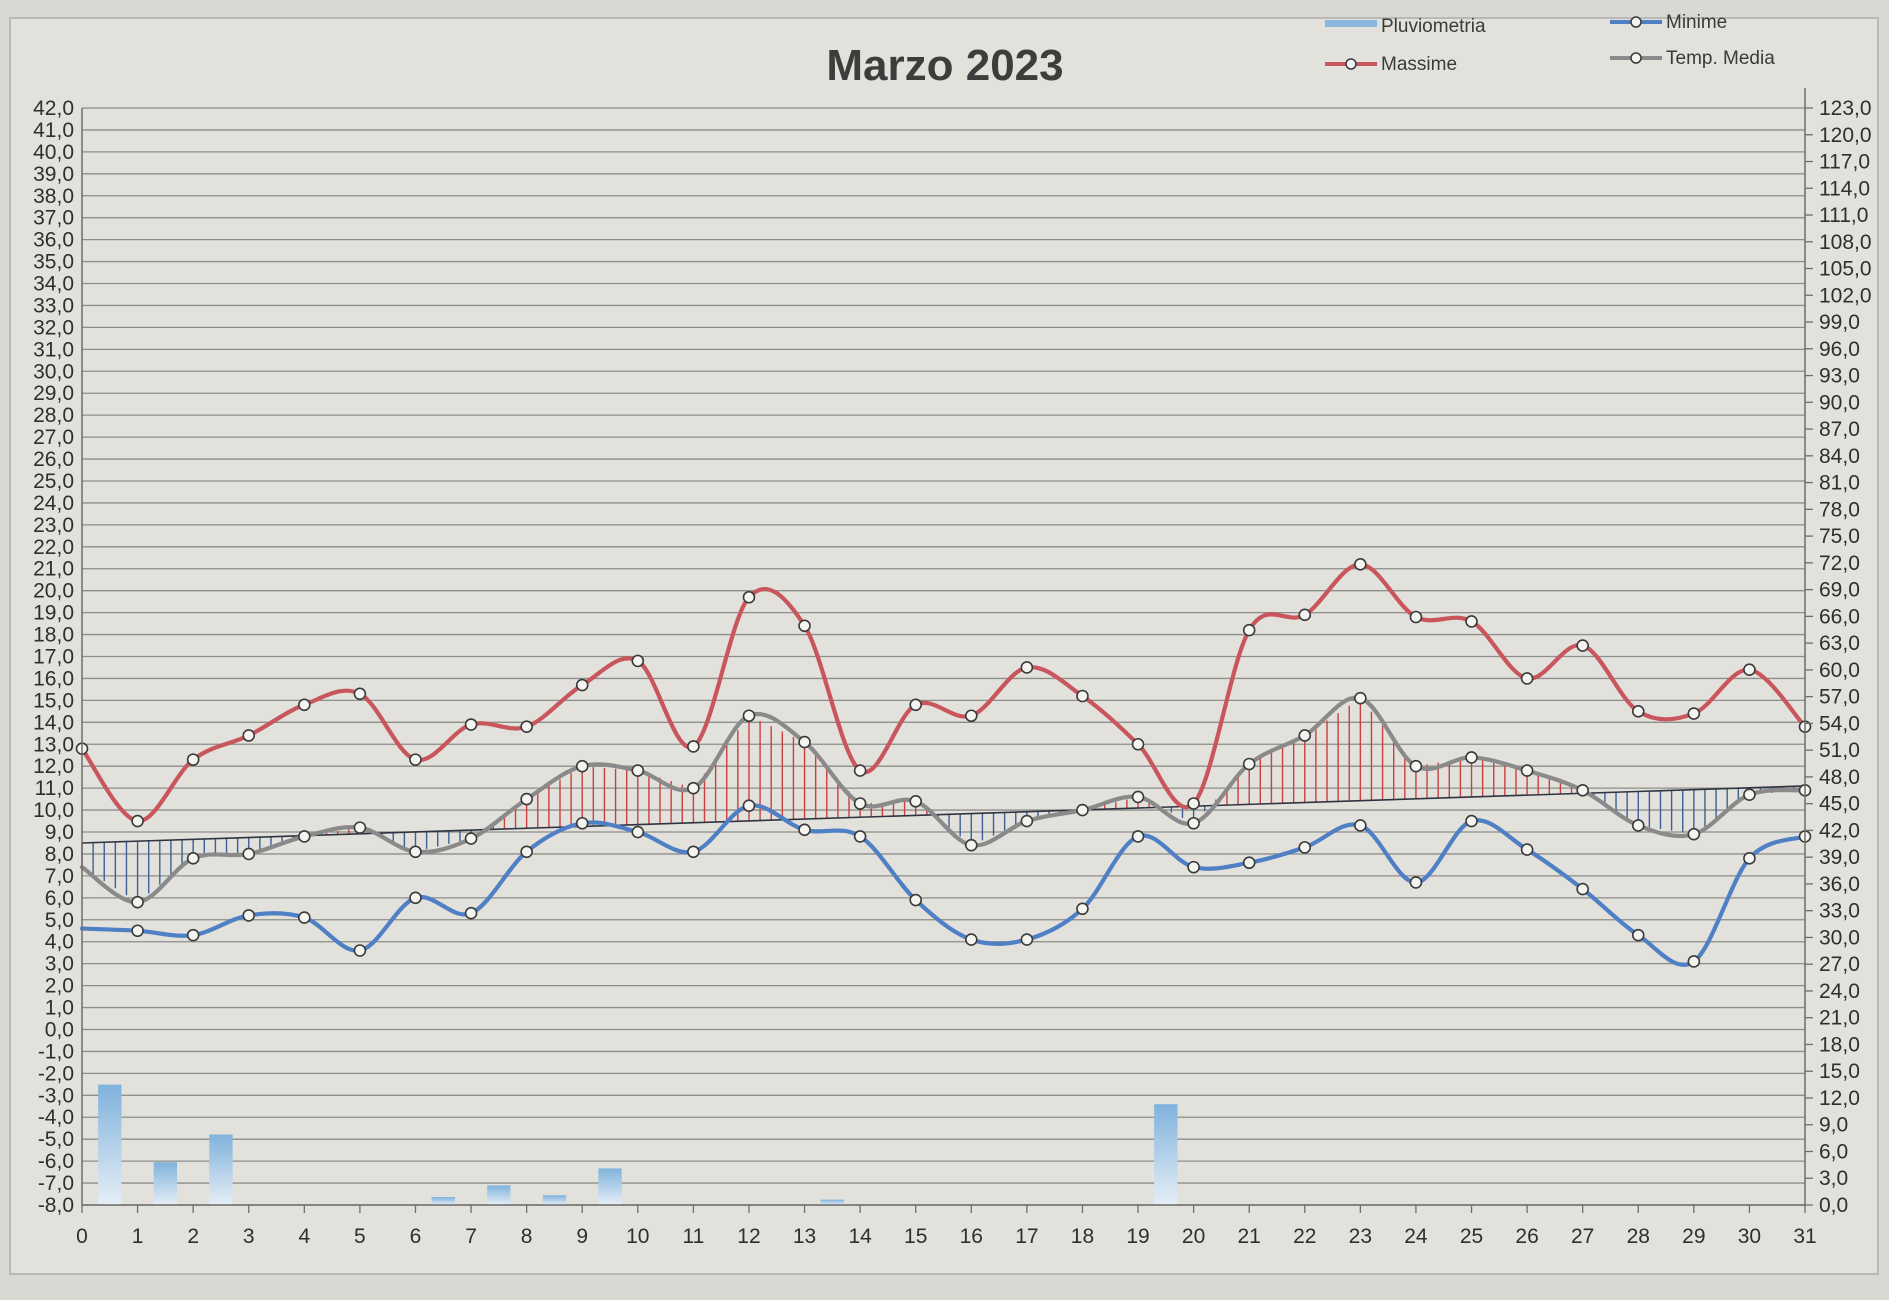 The image size is (1889, 1300). Describe the element at coordinates (1839, 643) in the screenshot. I see `y-right-tick-label: 63,0` at that location.